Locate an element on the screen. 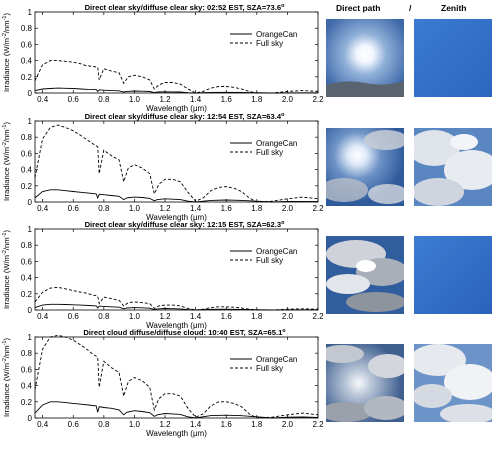  x-tick-label: 2.0 is located at coordinates (288, 424).